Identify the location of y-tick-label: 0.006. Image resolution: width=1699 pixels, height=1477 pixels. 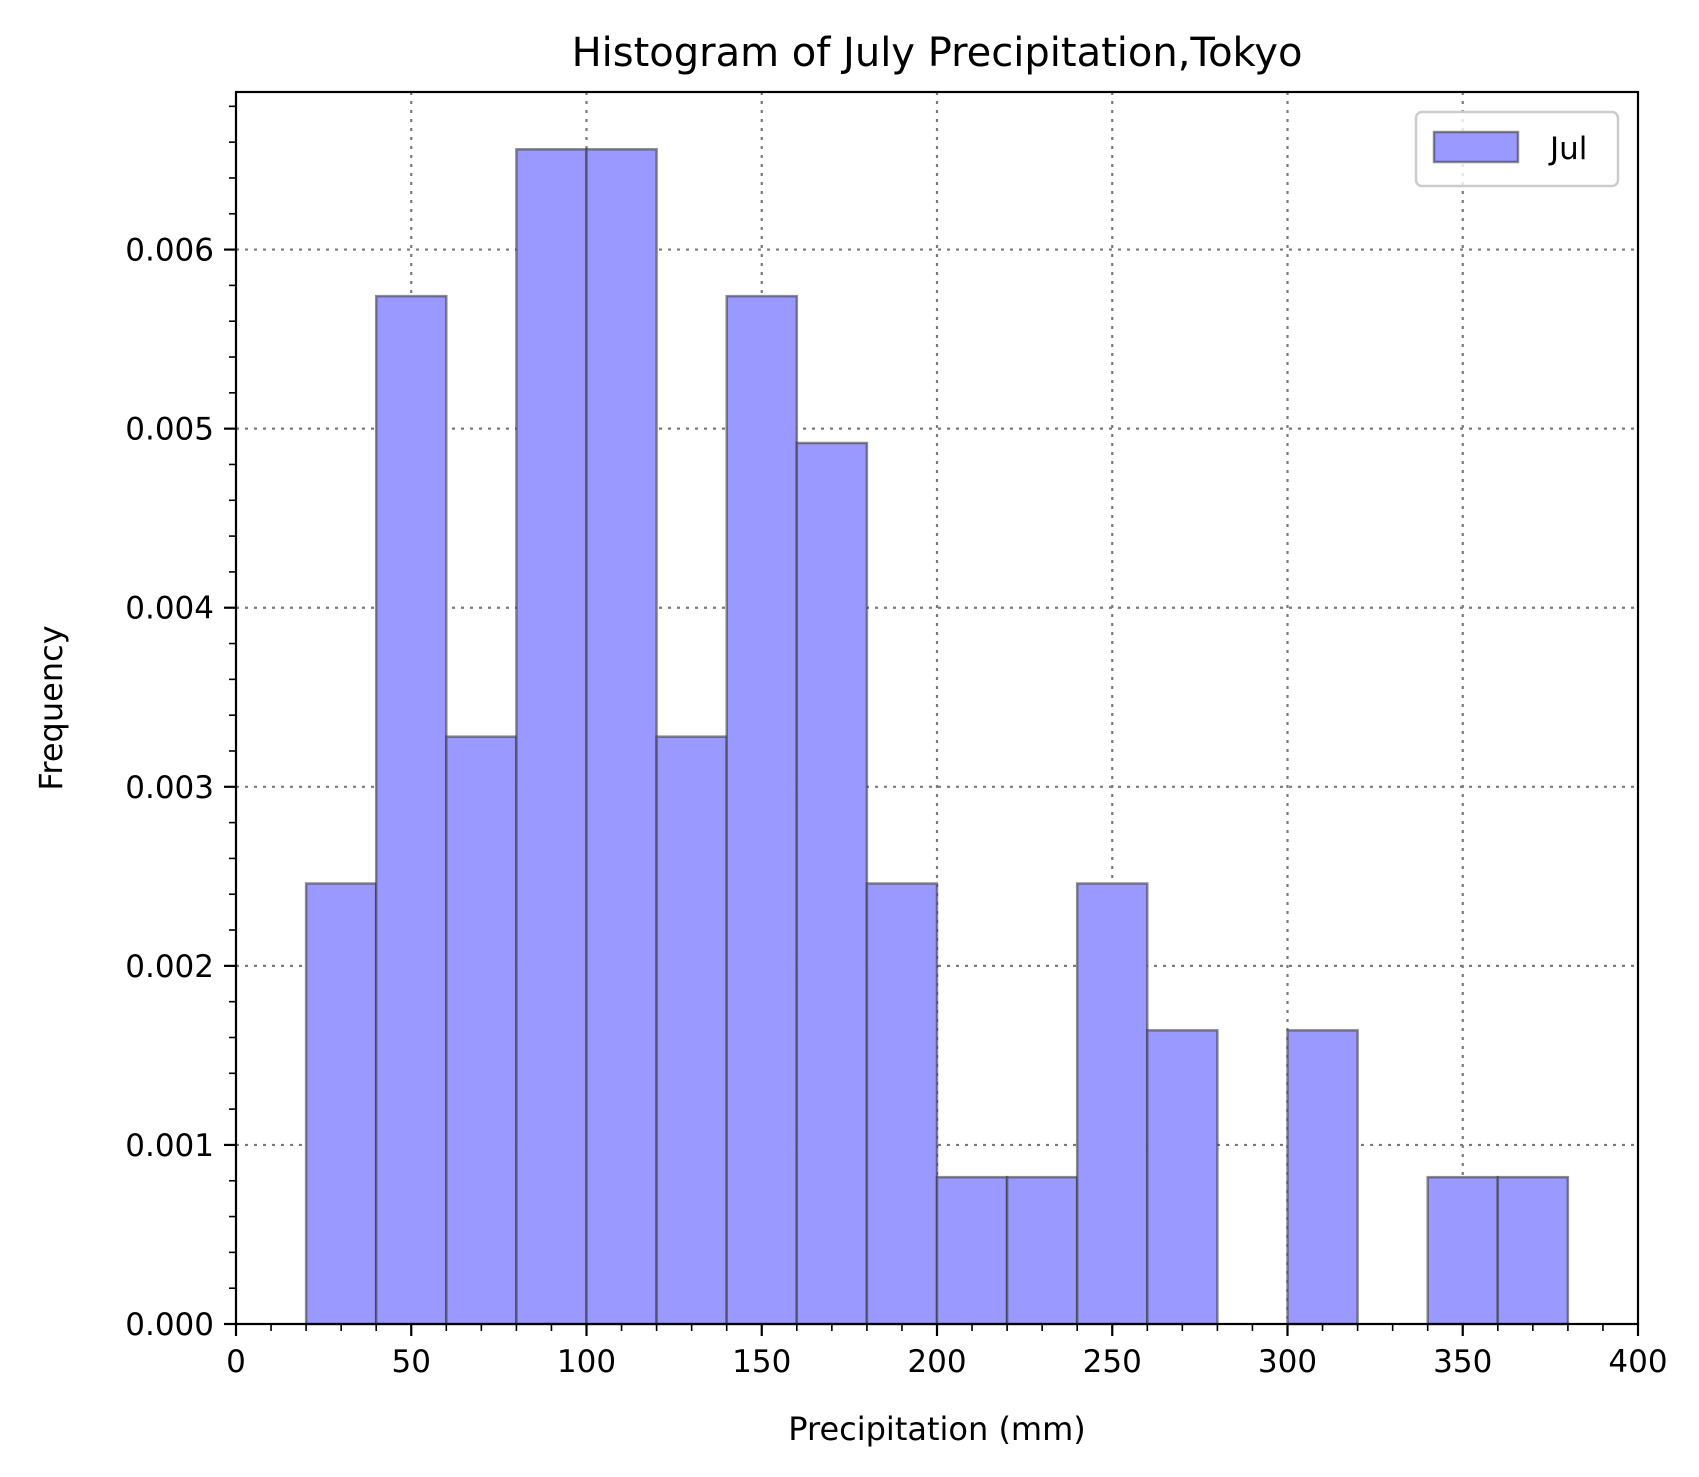
(169, 251).